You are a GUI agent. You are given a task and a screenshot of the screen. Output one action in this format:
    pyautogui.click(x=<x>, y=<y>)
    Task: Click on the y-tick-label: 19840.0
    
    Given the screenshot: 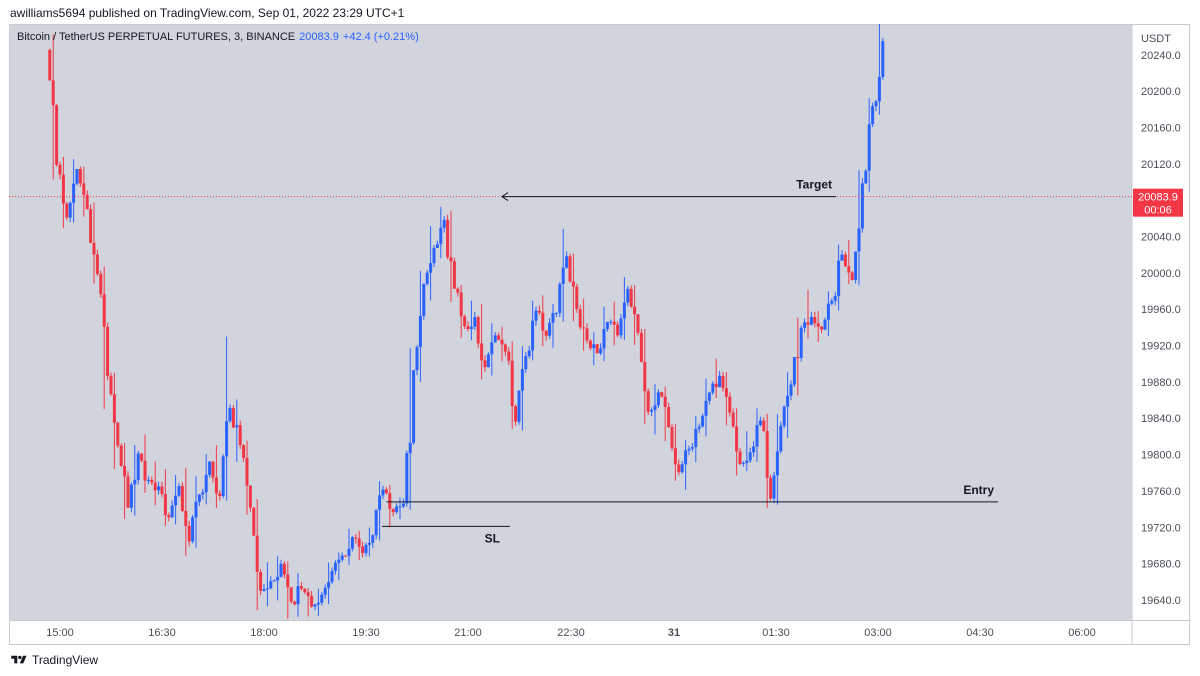 What is the action you would take?
    pyautogui.click(x=1161, y=419)
    